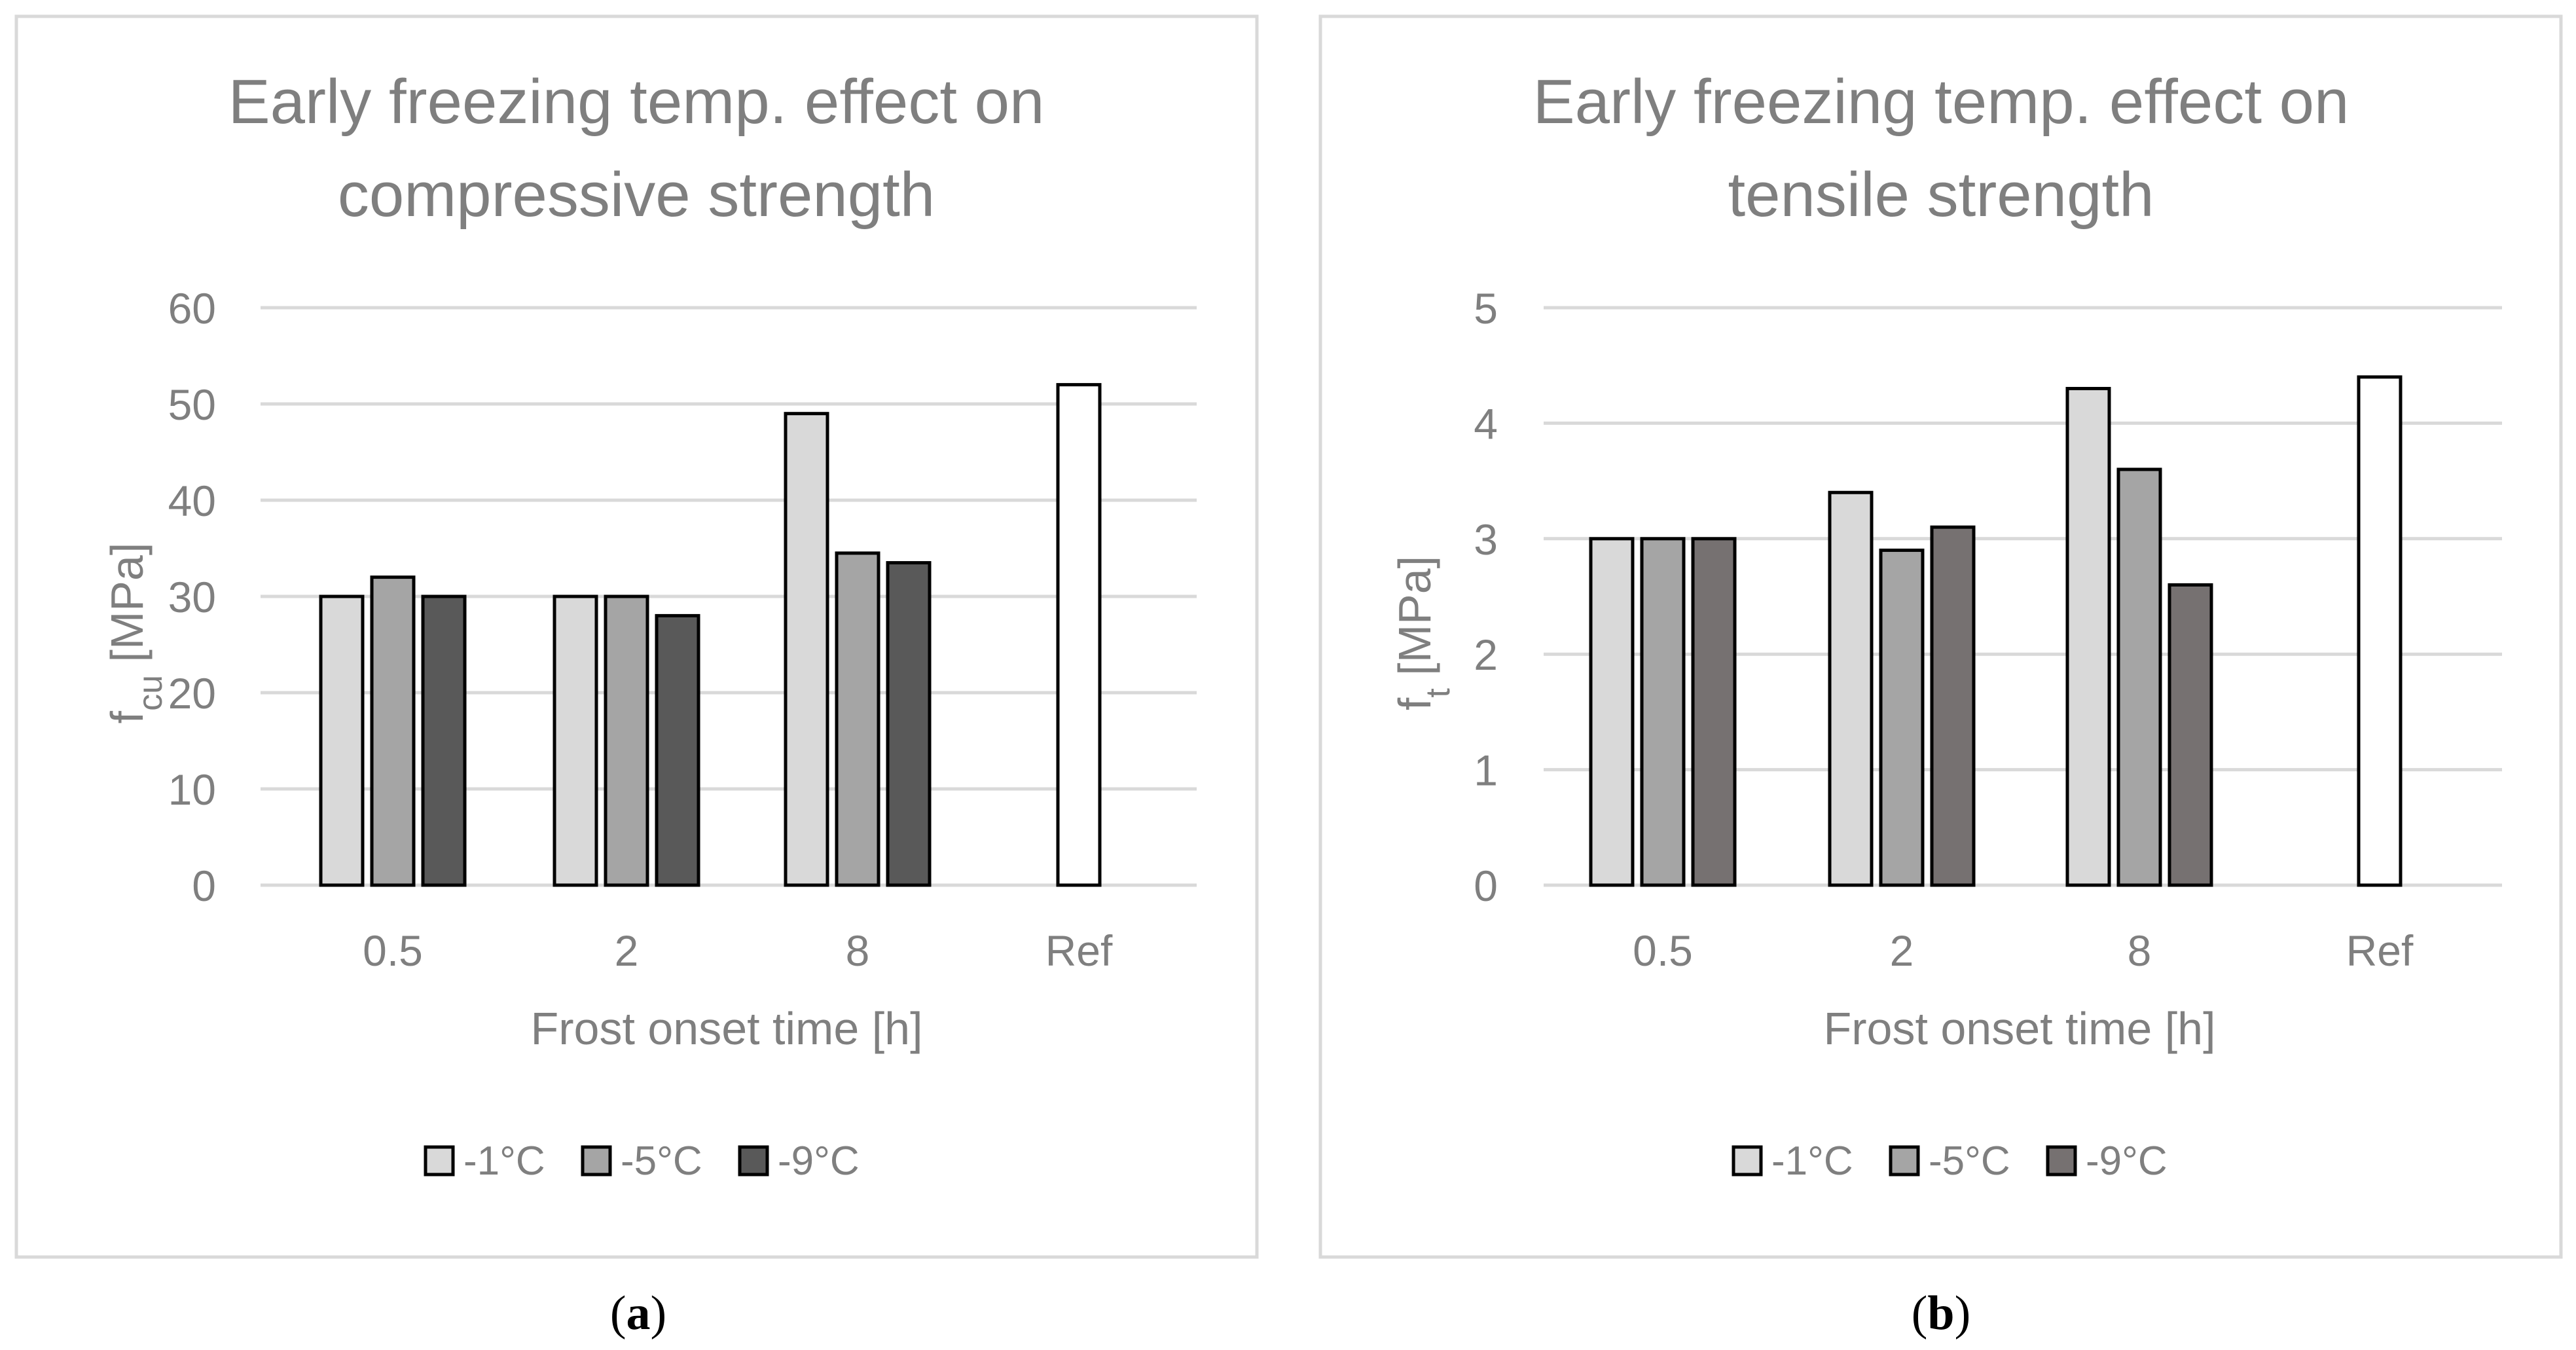  I want to click on y-tick-label: 4, so click(1486, 423).